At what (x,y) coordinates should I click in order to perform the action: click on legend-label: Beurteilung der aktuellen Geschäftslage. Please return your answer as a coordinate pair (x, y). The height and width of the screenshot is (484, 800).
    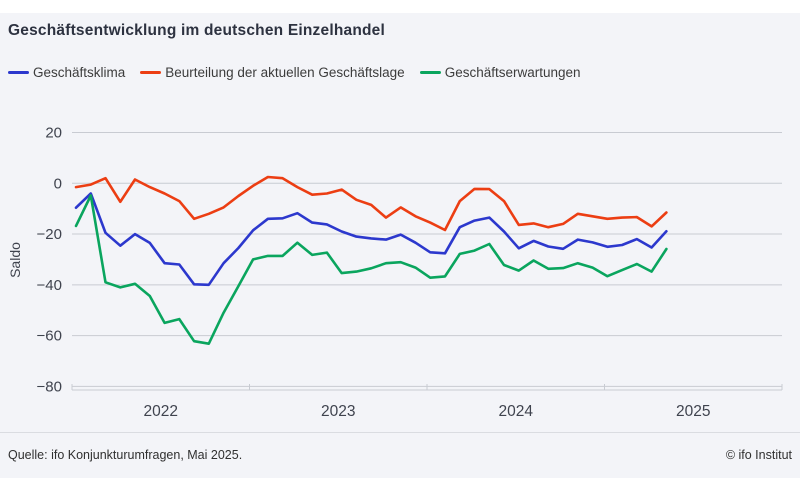
    Looking at the image, I should click on (285, 72).